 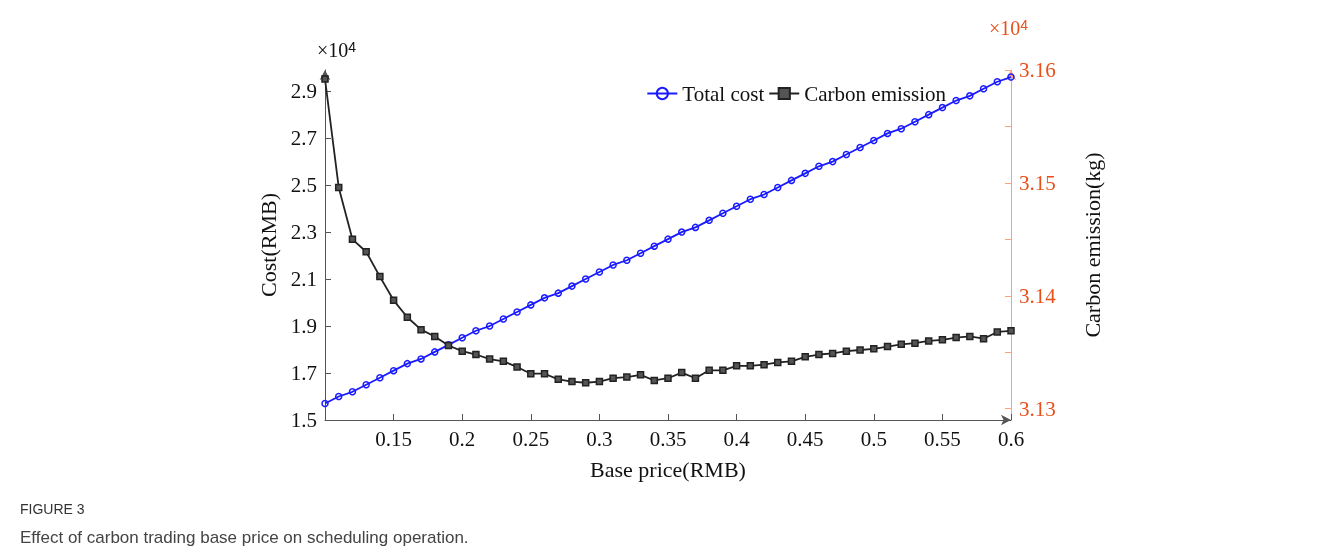 I want to click on text: Effect of carbon trading base price on scheduling operation., so click(x=244, y=537).